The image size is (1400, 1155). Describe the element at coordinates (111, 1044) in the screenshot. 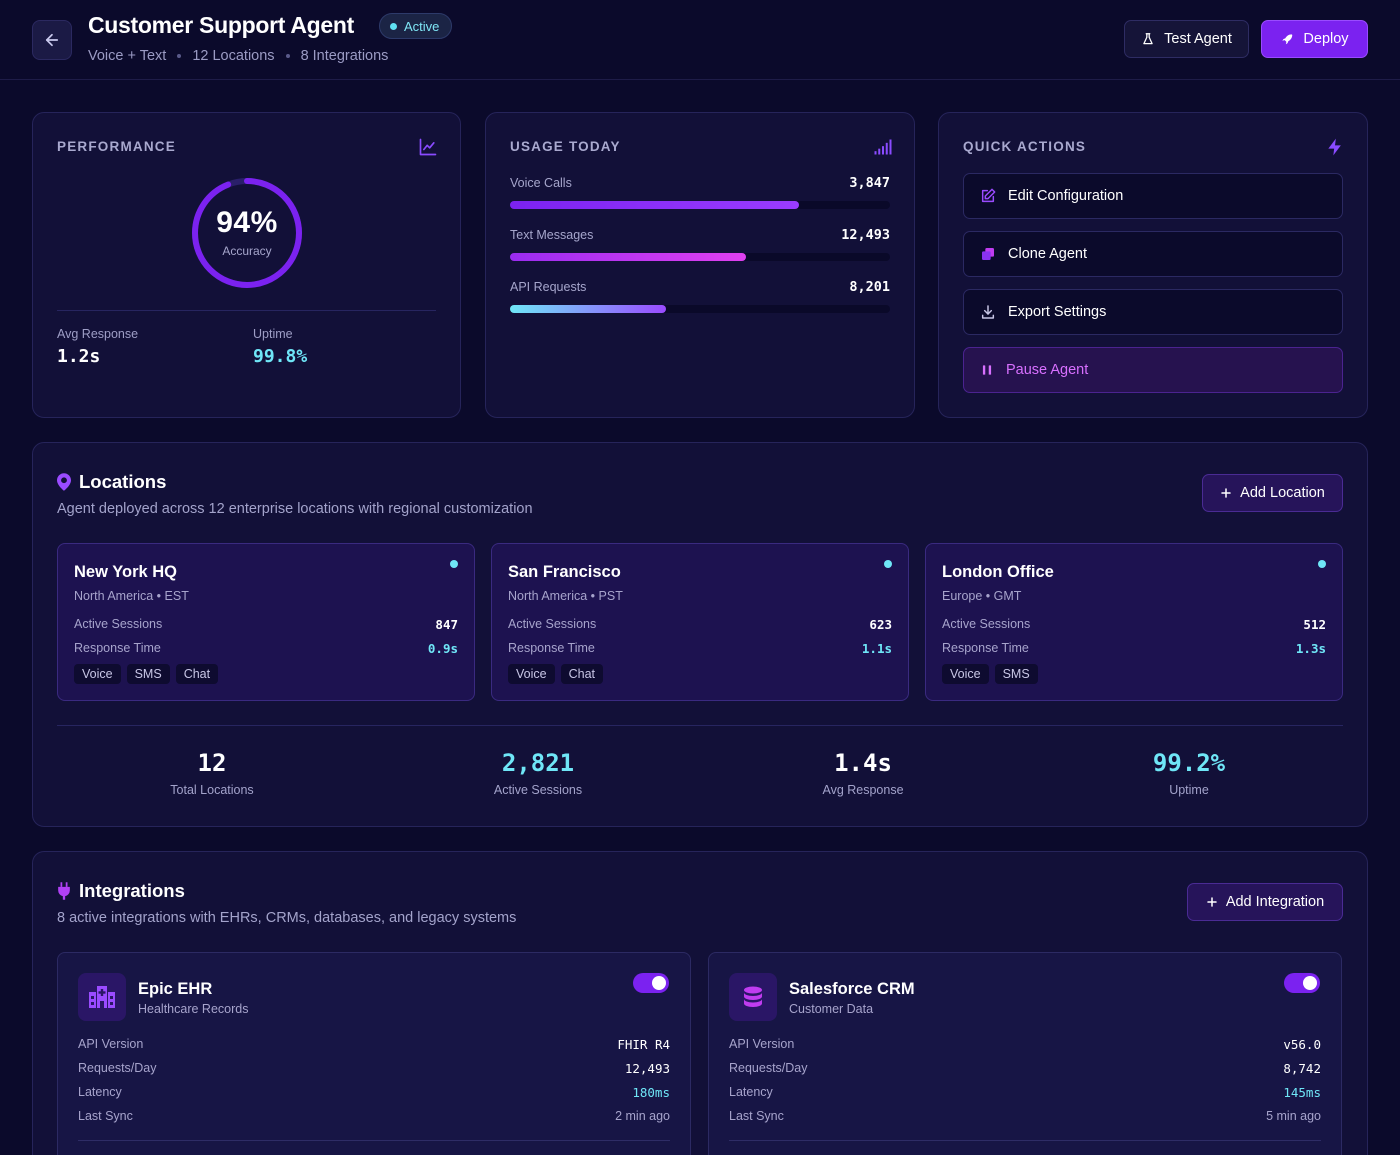

I see `api-version-label: API Version` at that location.